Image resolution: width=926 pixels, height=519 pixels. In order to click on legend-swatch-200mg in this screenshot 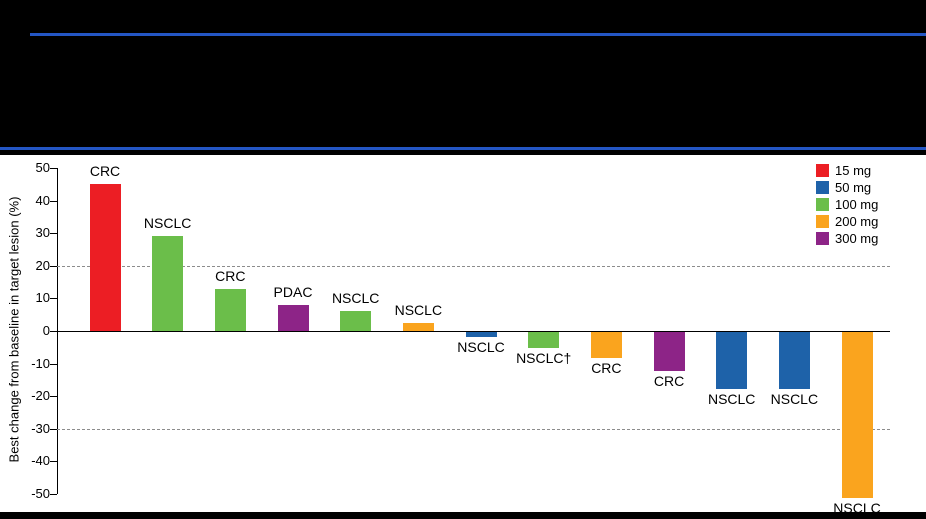, I will do `click(822, 221)`.